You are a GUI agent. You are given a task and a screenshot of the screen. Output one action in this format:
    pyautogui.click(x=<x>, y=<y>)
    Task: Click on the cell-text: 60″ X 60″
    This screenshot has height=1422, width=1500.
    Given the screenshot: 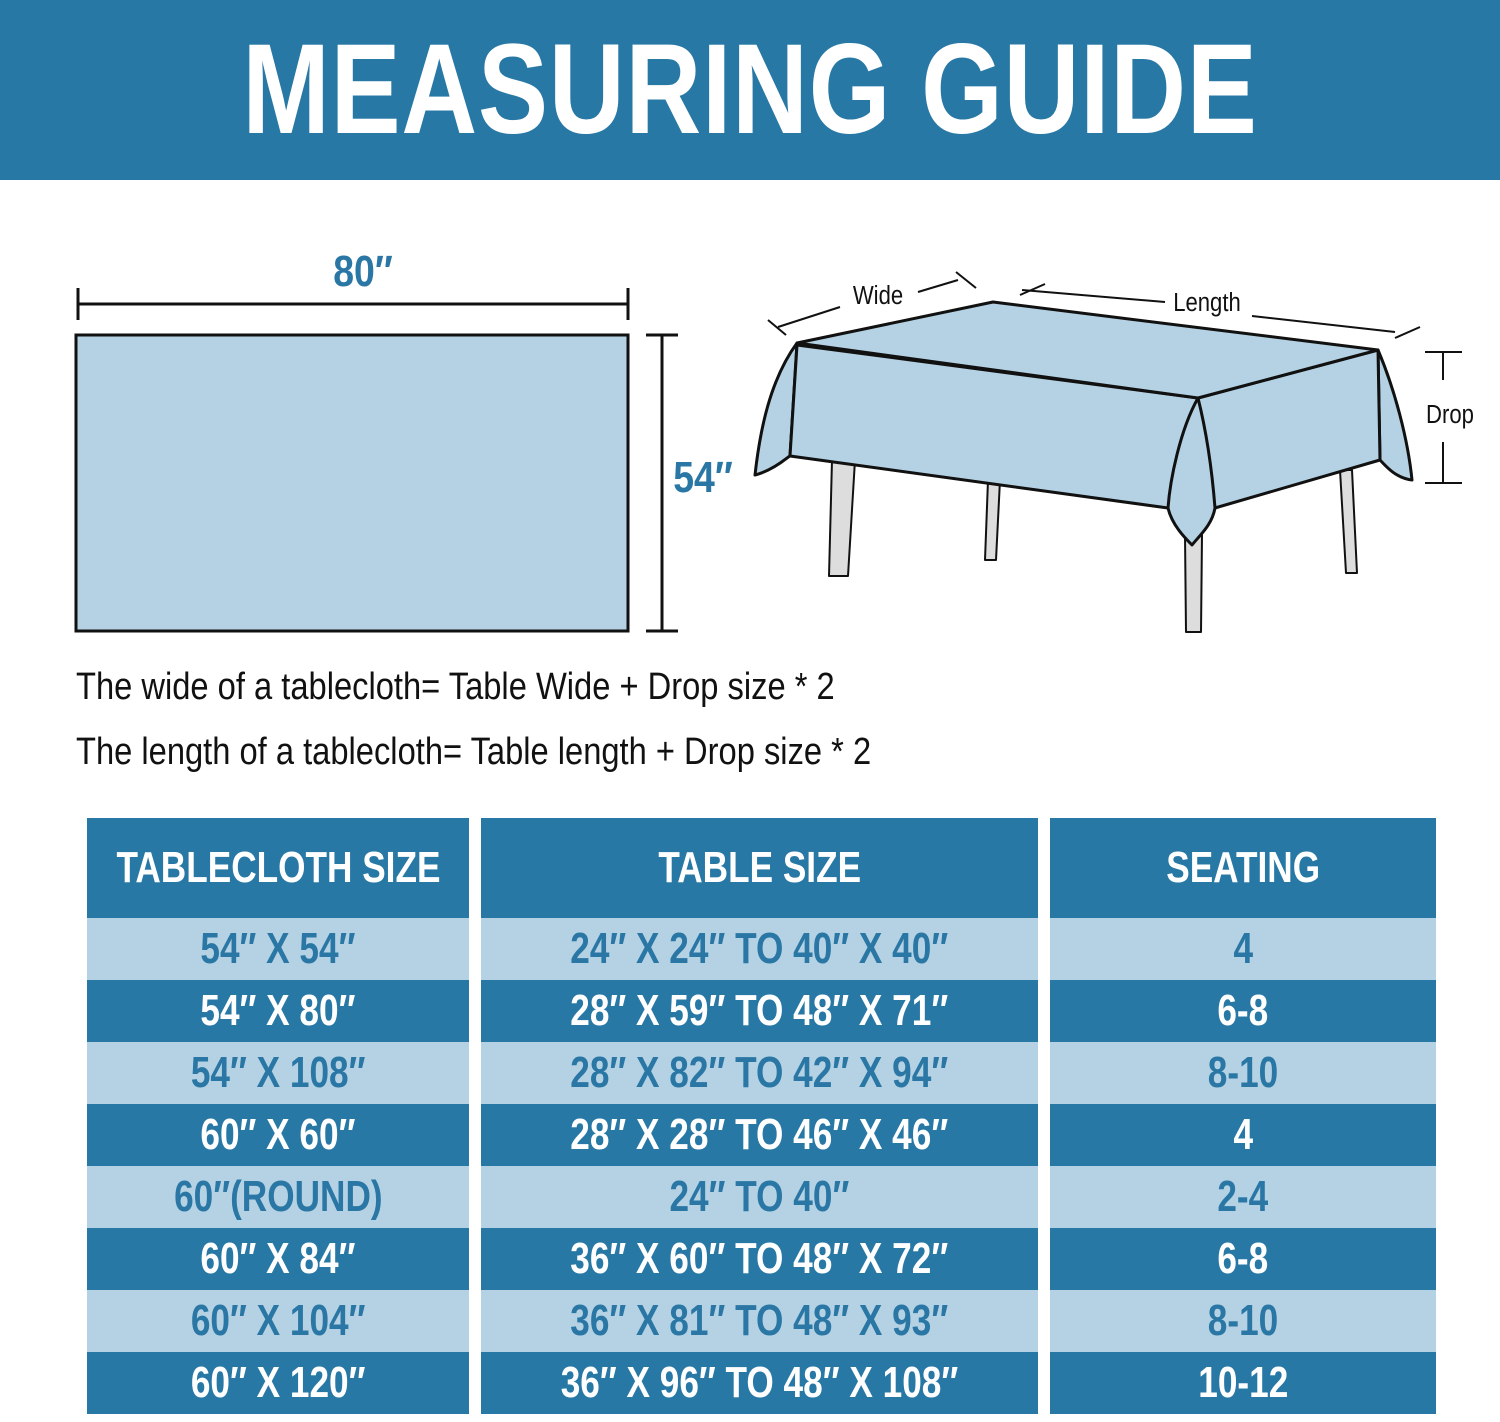 What is the action you would take?
    pyautogui.click(x=278, y=1134)
    